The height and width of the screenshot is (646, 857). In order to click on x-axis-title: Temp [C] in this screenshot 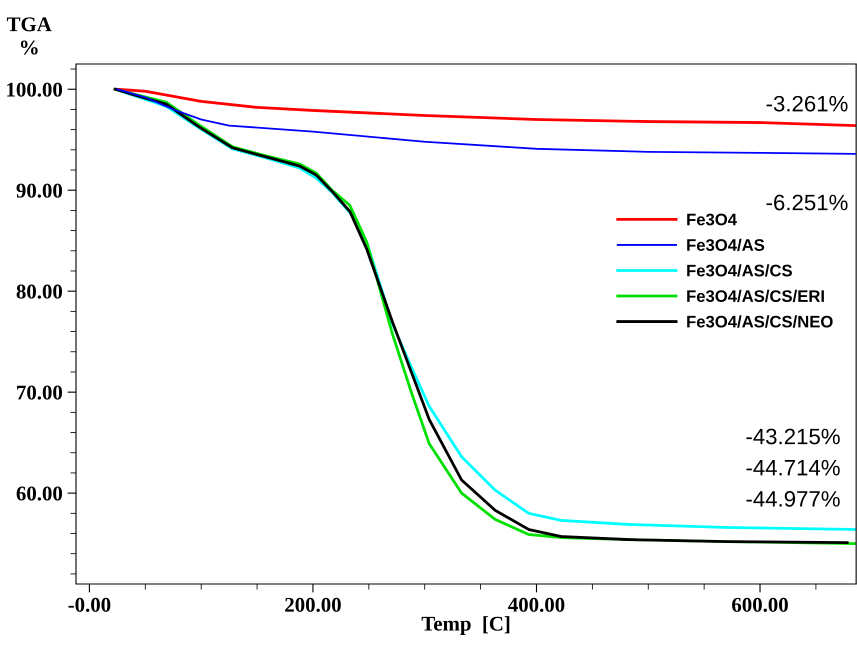, I will do `click(466, 625)`.